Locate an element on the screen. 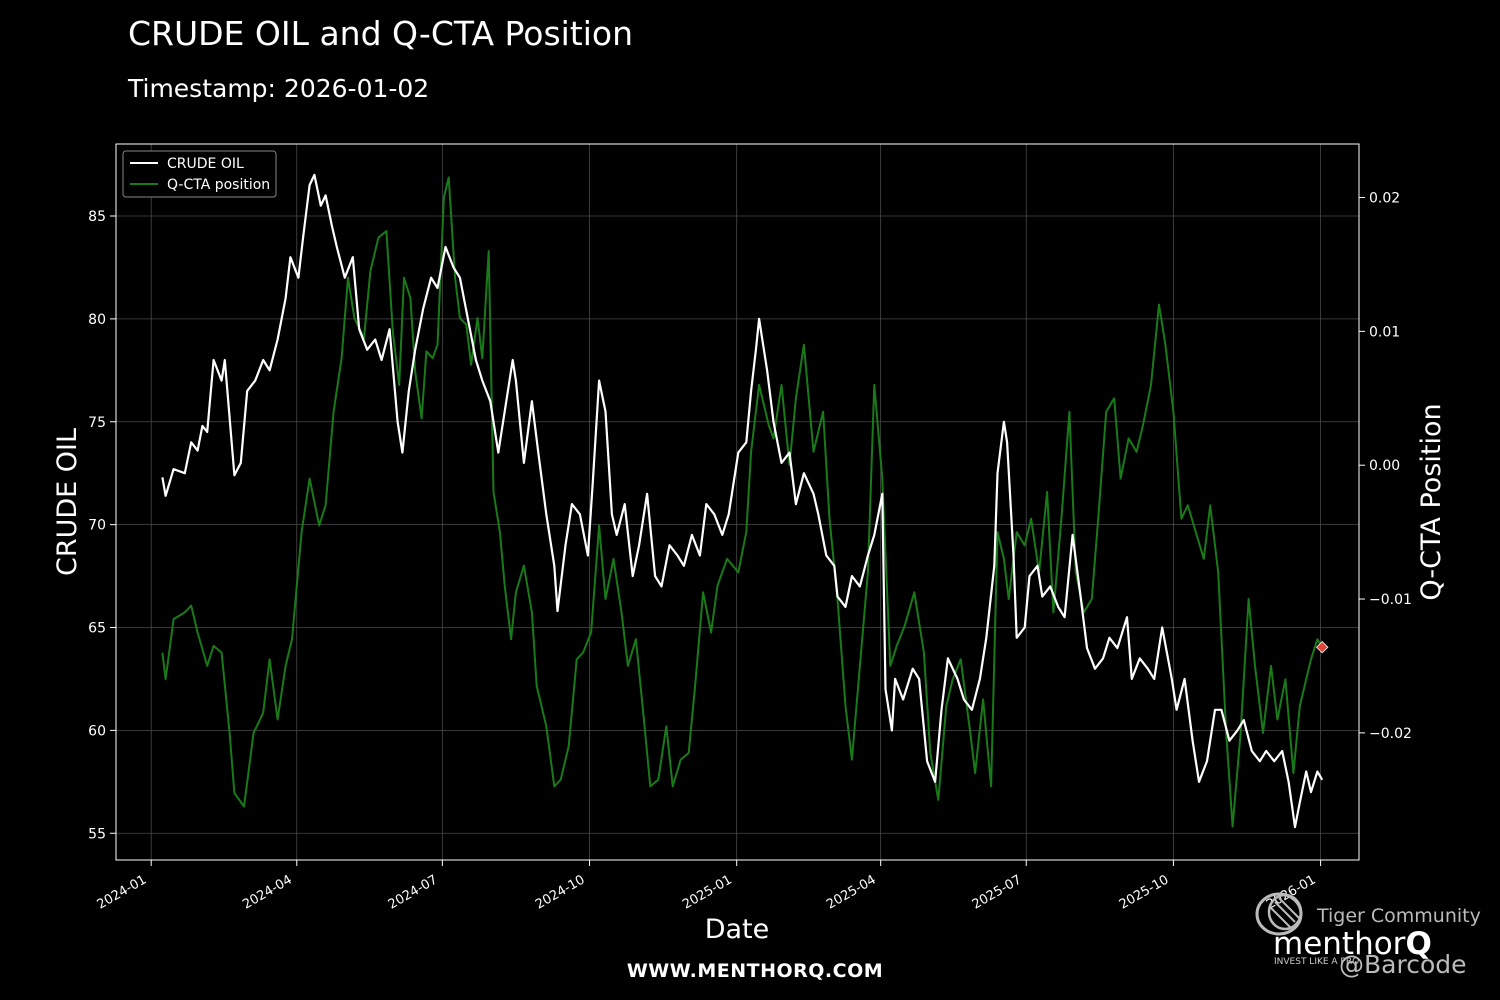 The height and width of the screenshot is (1000, 1500). y-tick-label: 75 is located at coordinates (97, 423).